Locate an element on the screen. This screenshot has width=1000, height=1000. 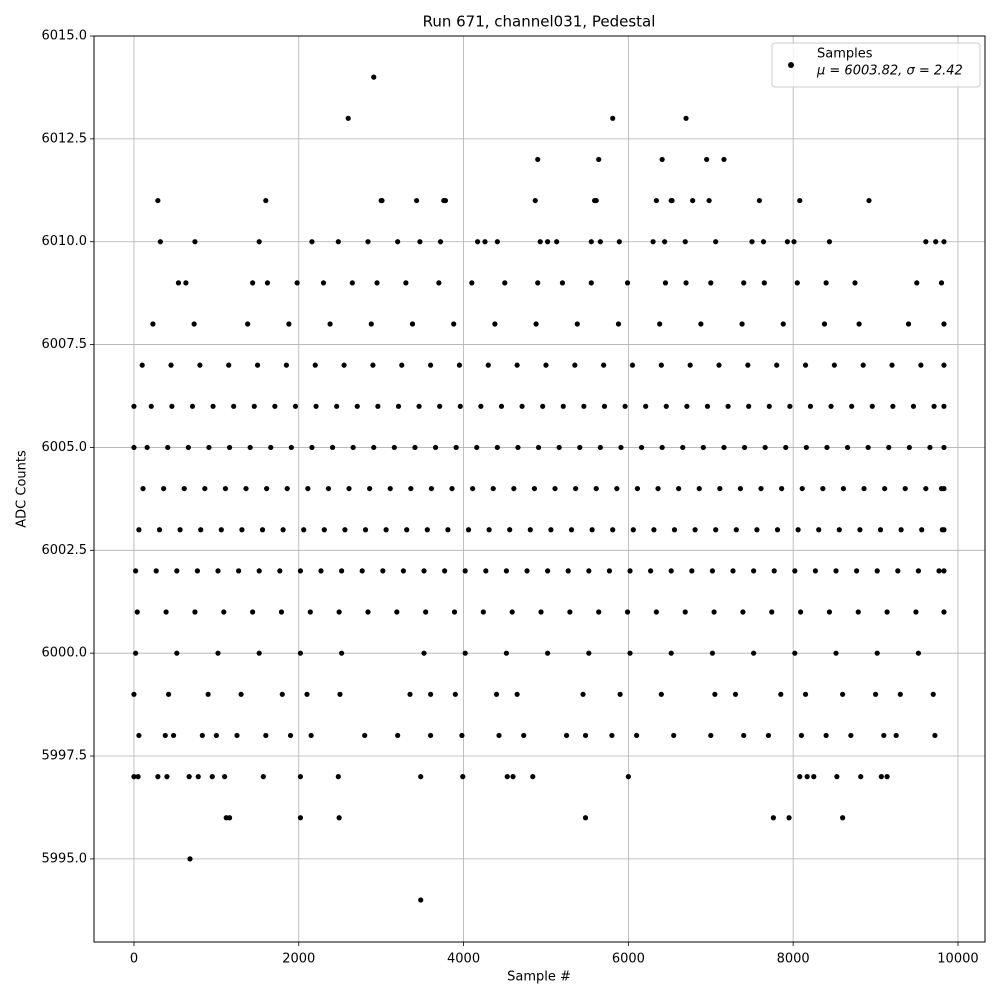
y-tick-label: 6015.0 is located at coordinates (65, 36).